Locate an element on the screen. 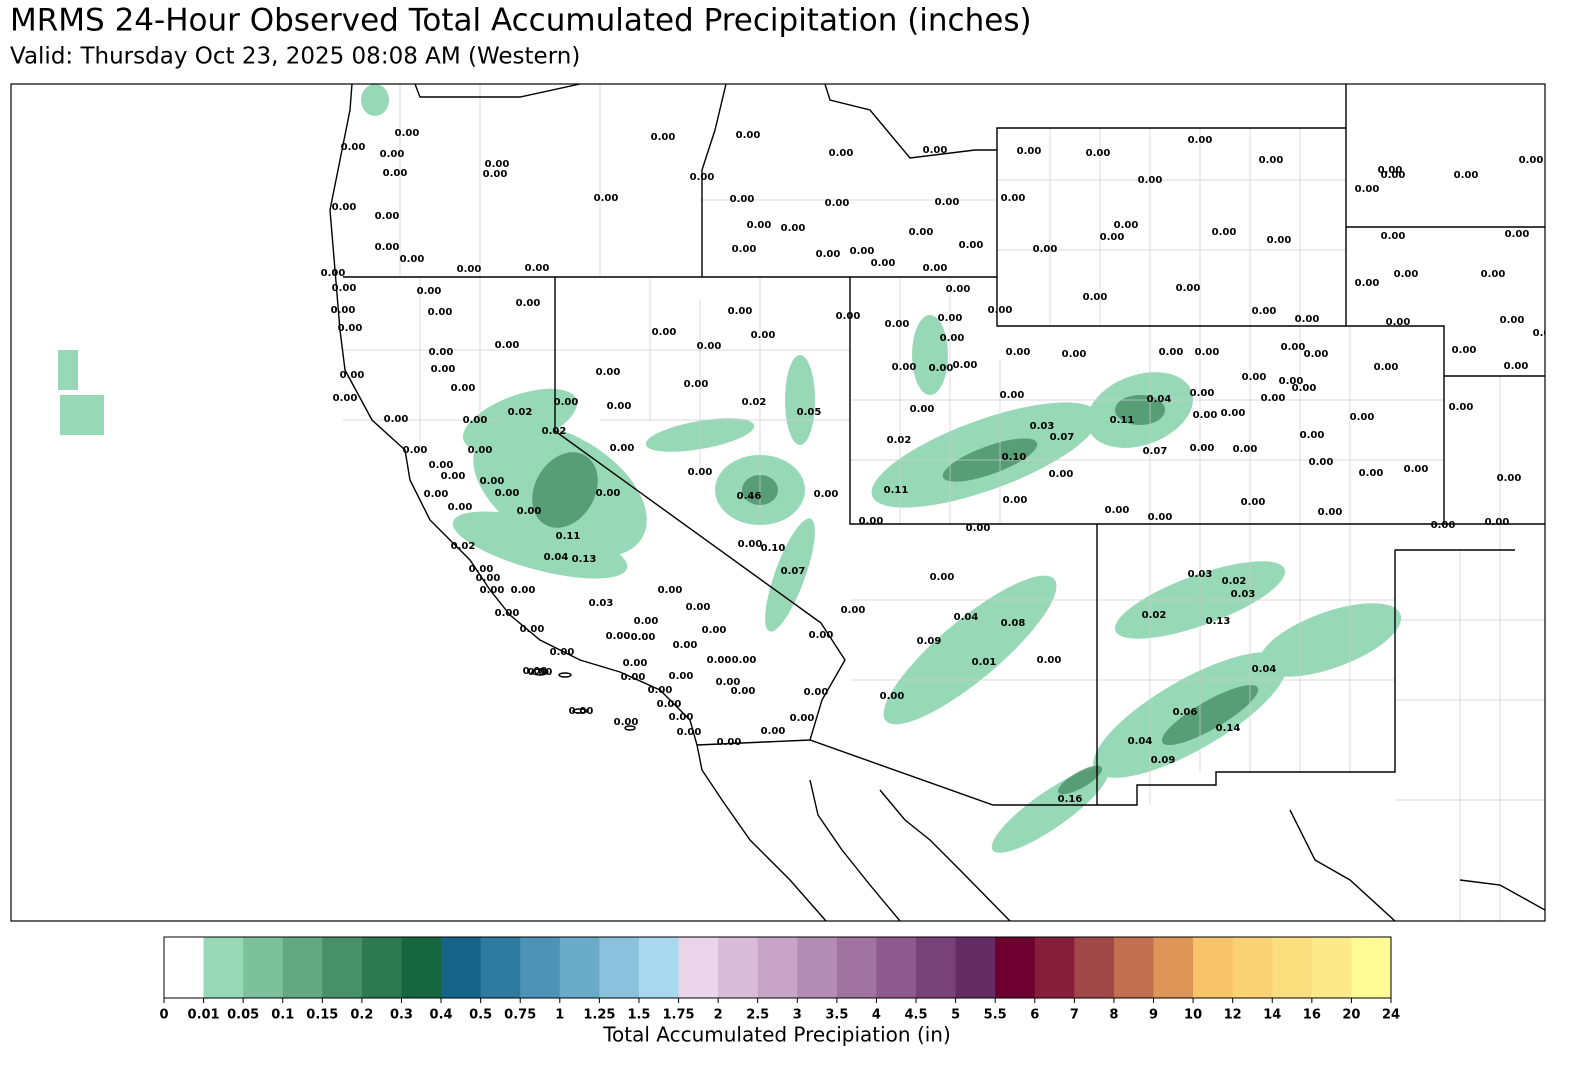 This screenshot has height=1071, width=1583. station-label: 0.02 is located at coordinates (554, 431).